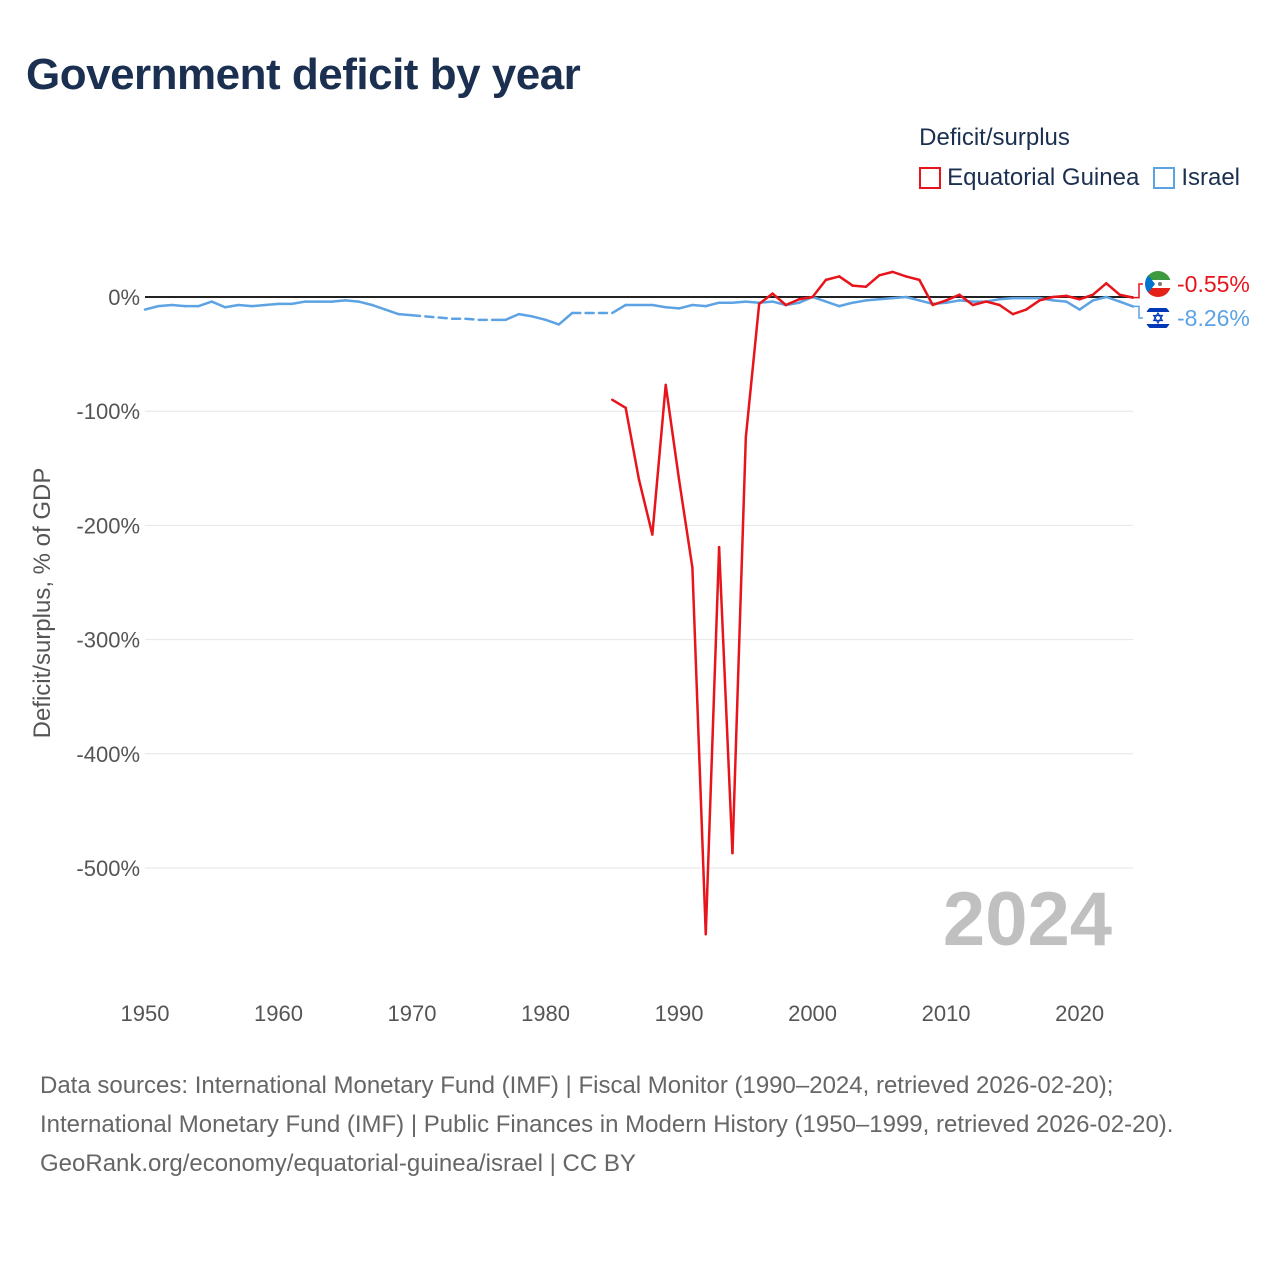  Describe the element at coordinates (613, 1013) in the screenshot. I see `x-axis: 1950 1960 1970 1980 1990 2000 2010 2020` at that location.